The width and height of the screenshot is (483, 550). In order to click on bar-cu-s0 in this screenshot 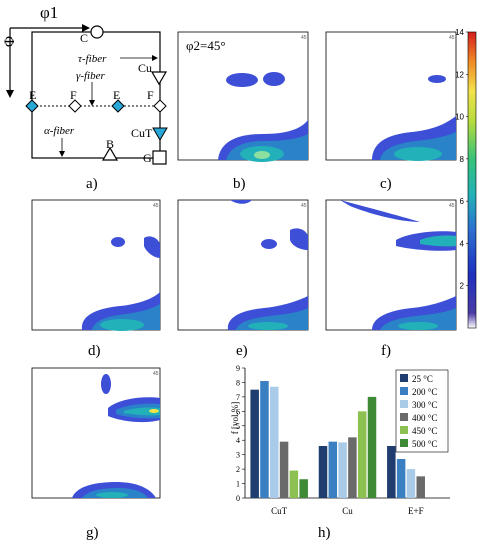, I will do `click(323, 472)`.